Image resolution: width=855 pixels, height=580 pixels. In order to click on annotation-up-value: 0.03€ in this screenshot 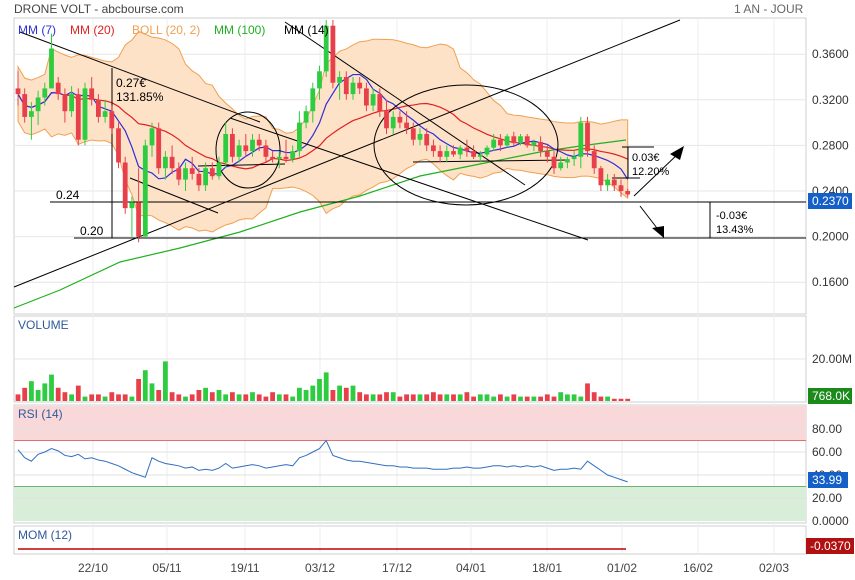, I will do `click(646, 158)`.